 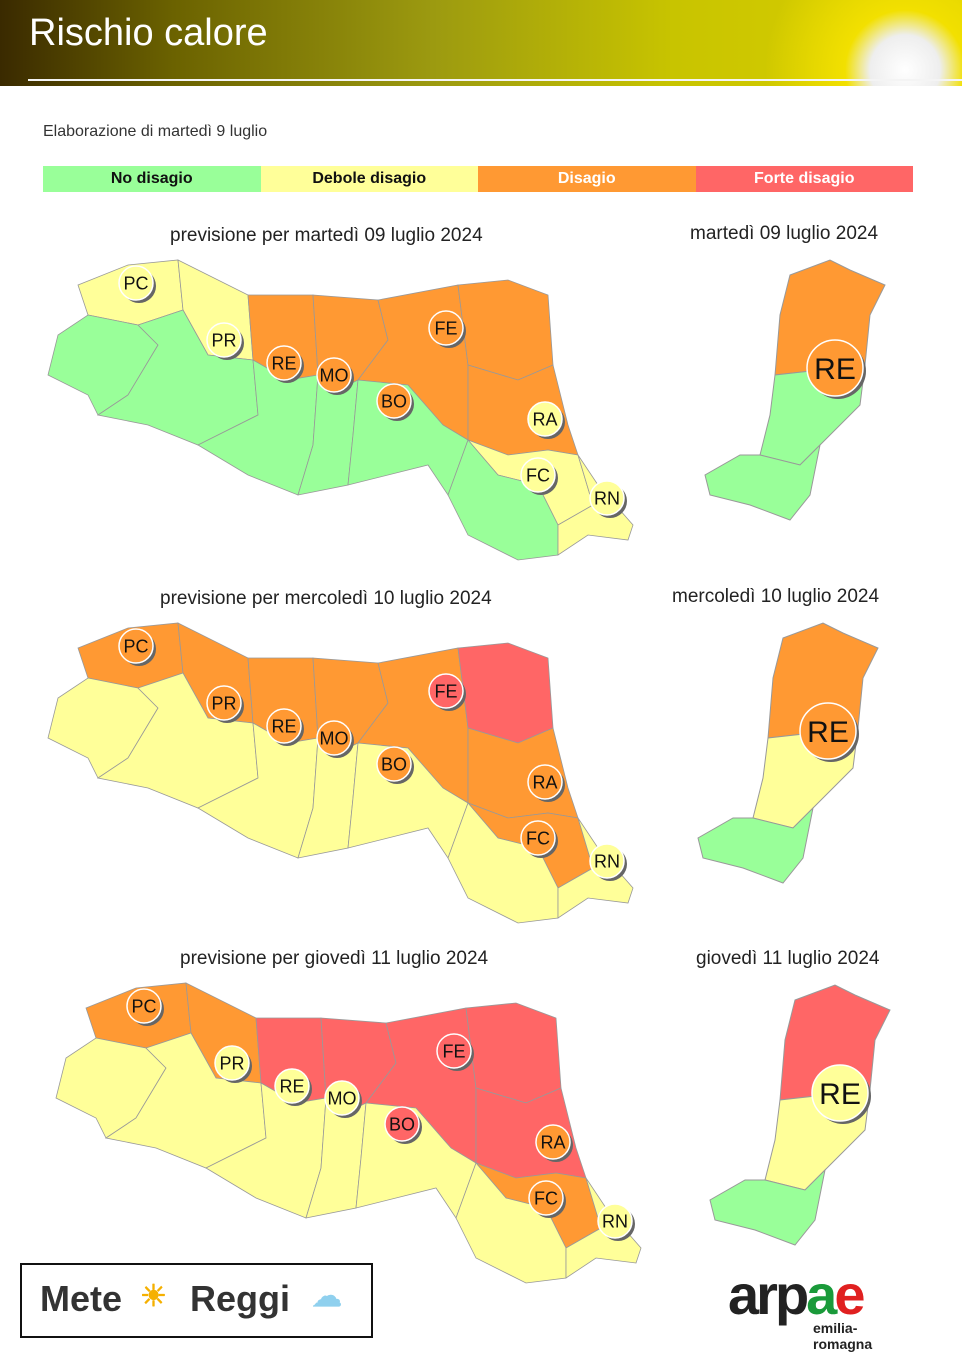 I want to click on legend-no-disagio: No disagio, so click(x=152, y=179).